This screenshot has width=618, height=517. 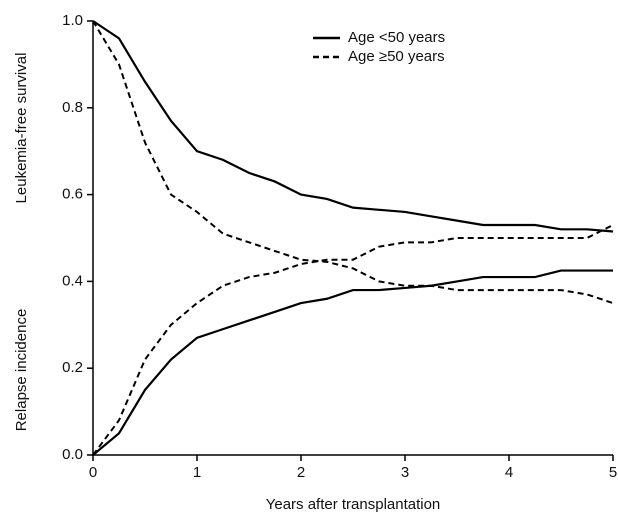 What do you see at coordinates (72, 20) in the screenshot?
I see `y-tick-label: 1.0` at bounding box center [72, 20].